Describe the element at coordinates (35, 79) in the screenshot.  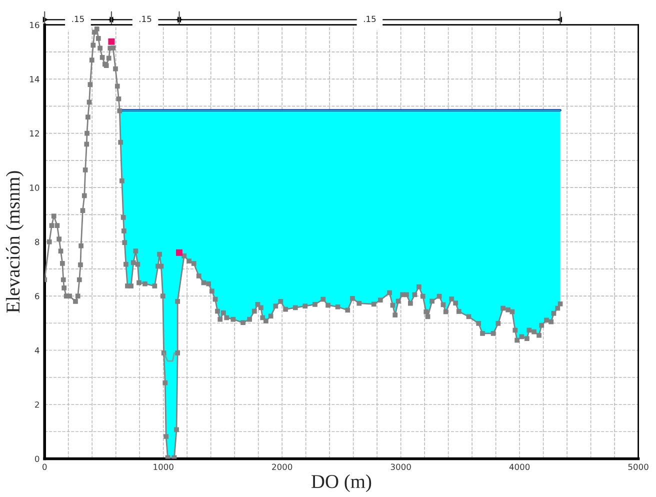
I see `y-tick-label: 14` at that location.